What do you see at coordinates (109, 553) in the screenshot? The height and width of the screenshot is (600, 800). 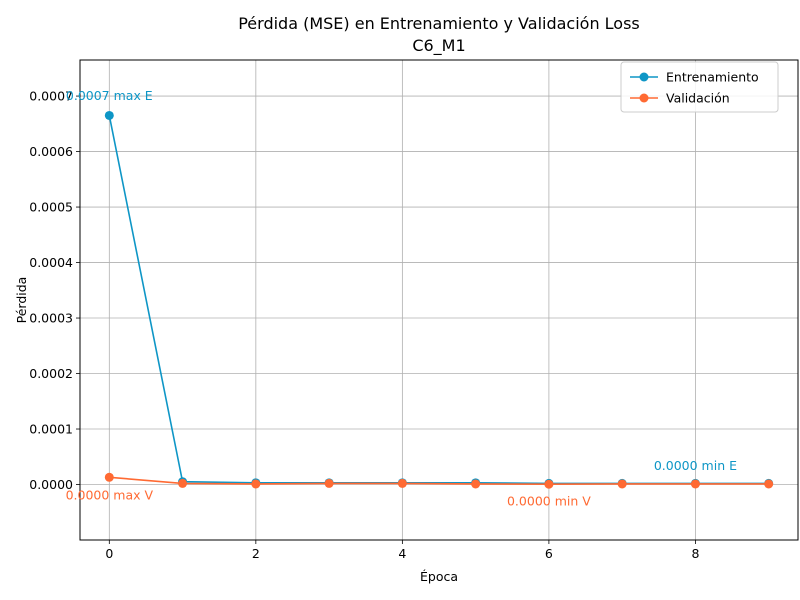 I see `x-tick-label: 0` at bounding box center [109, 553].